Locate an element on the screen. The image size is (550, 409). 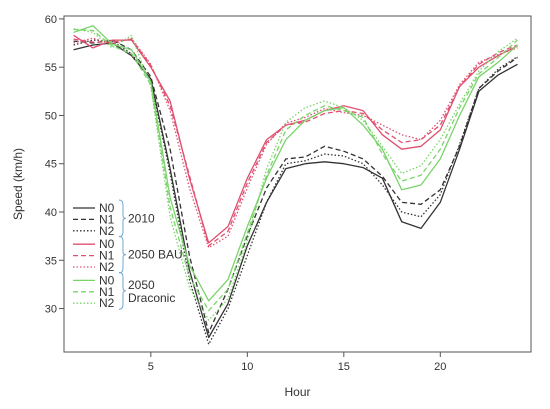
x-tick-label: 15 is located at coordinates (344, 367).